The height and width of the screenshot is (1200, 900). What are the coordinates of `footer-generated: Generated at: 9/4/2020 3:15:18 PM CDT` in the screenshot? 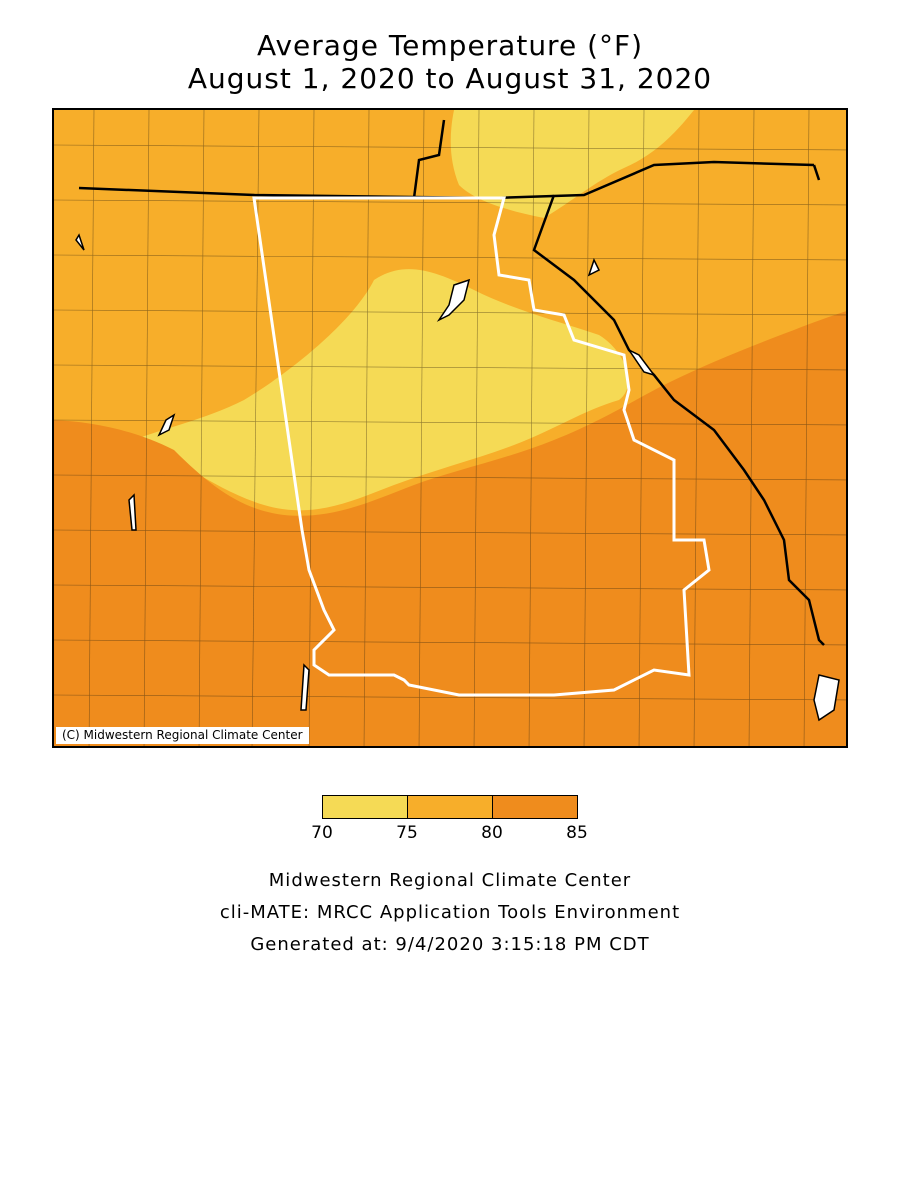 It's located at (450, 944).